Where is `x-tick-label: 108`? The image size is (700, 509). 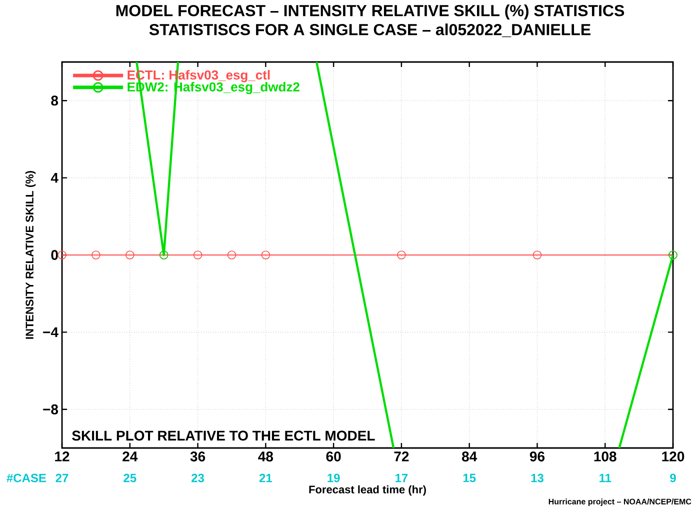
x-tick-label: 108 is located at coordinates (605, 456).